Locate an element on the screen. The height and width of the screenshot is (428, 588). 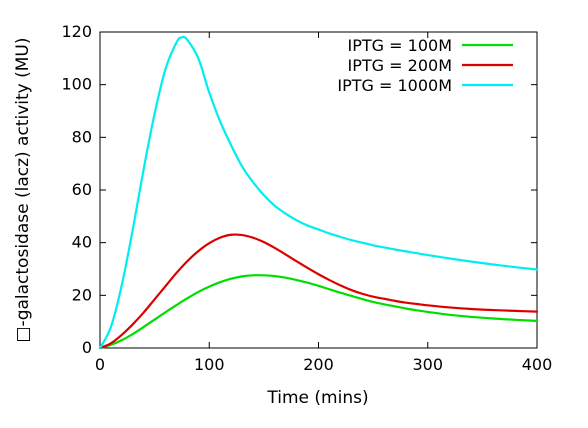
y-axis-label: □-galactosidase (lacz) activity (MU) is located at coordinates (23, 190).